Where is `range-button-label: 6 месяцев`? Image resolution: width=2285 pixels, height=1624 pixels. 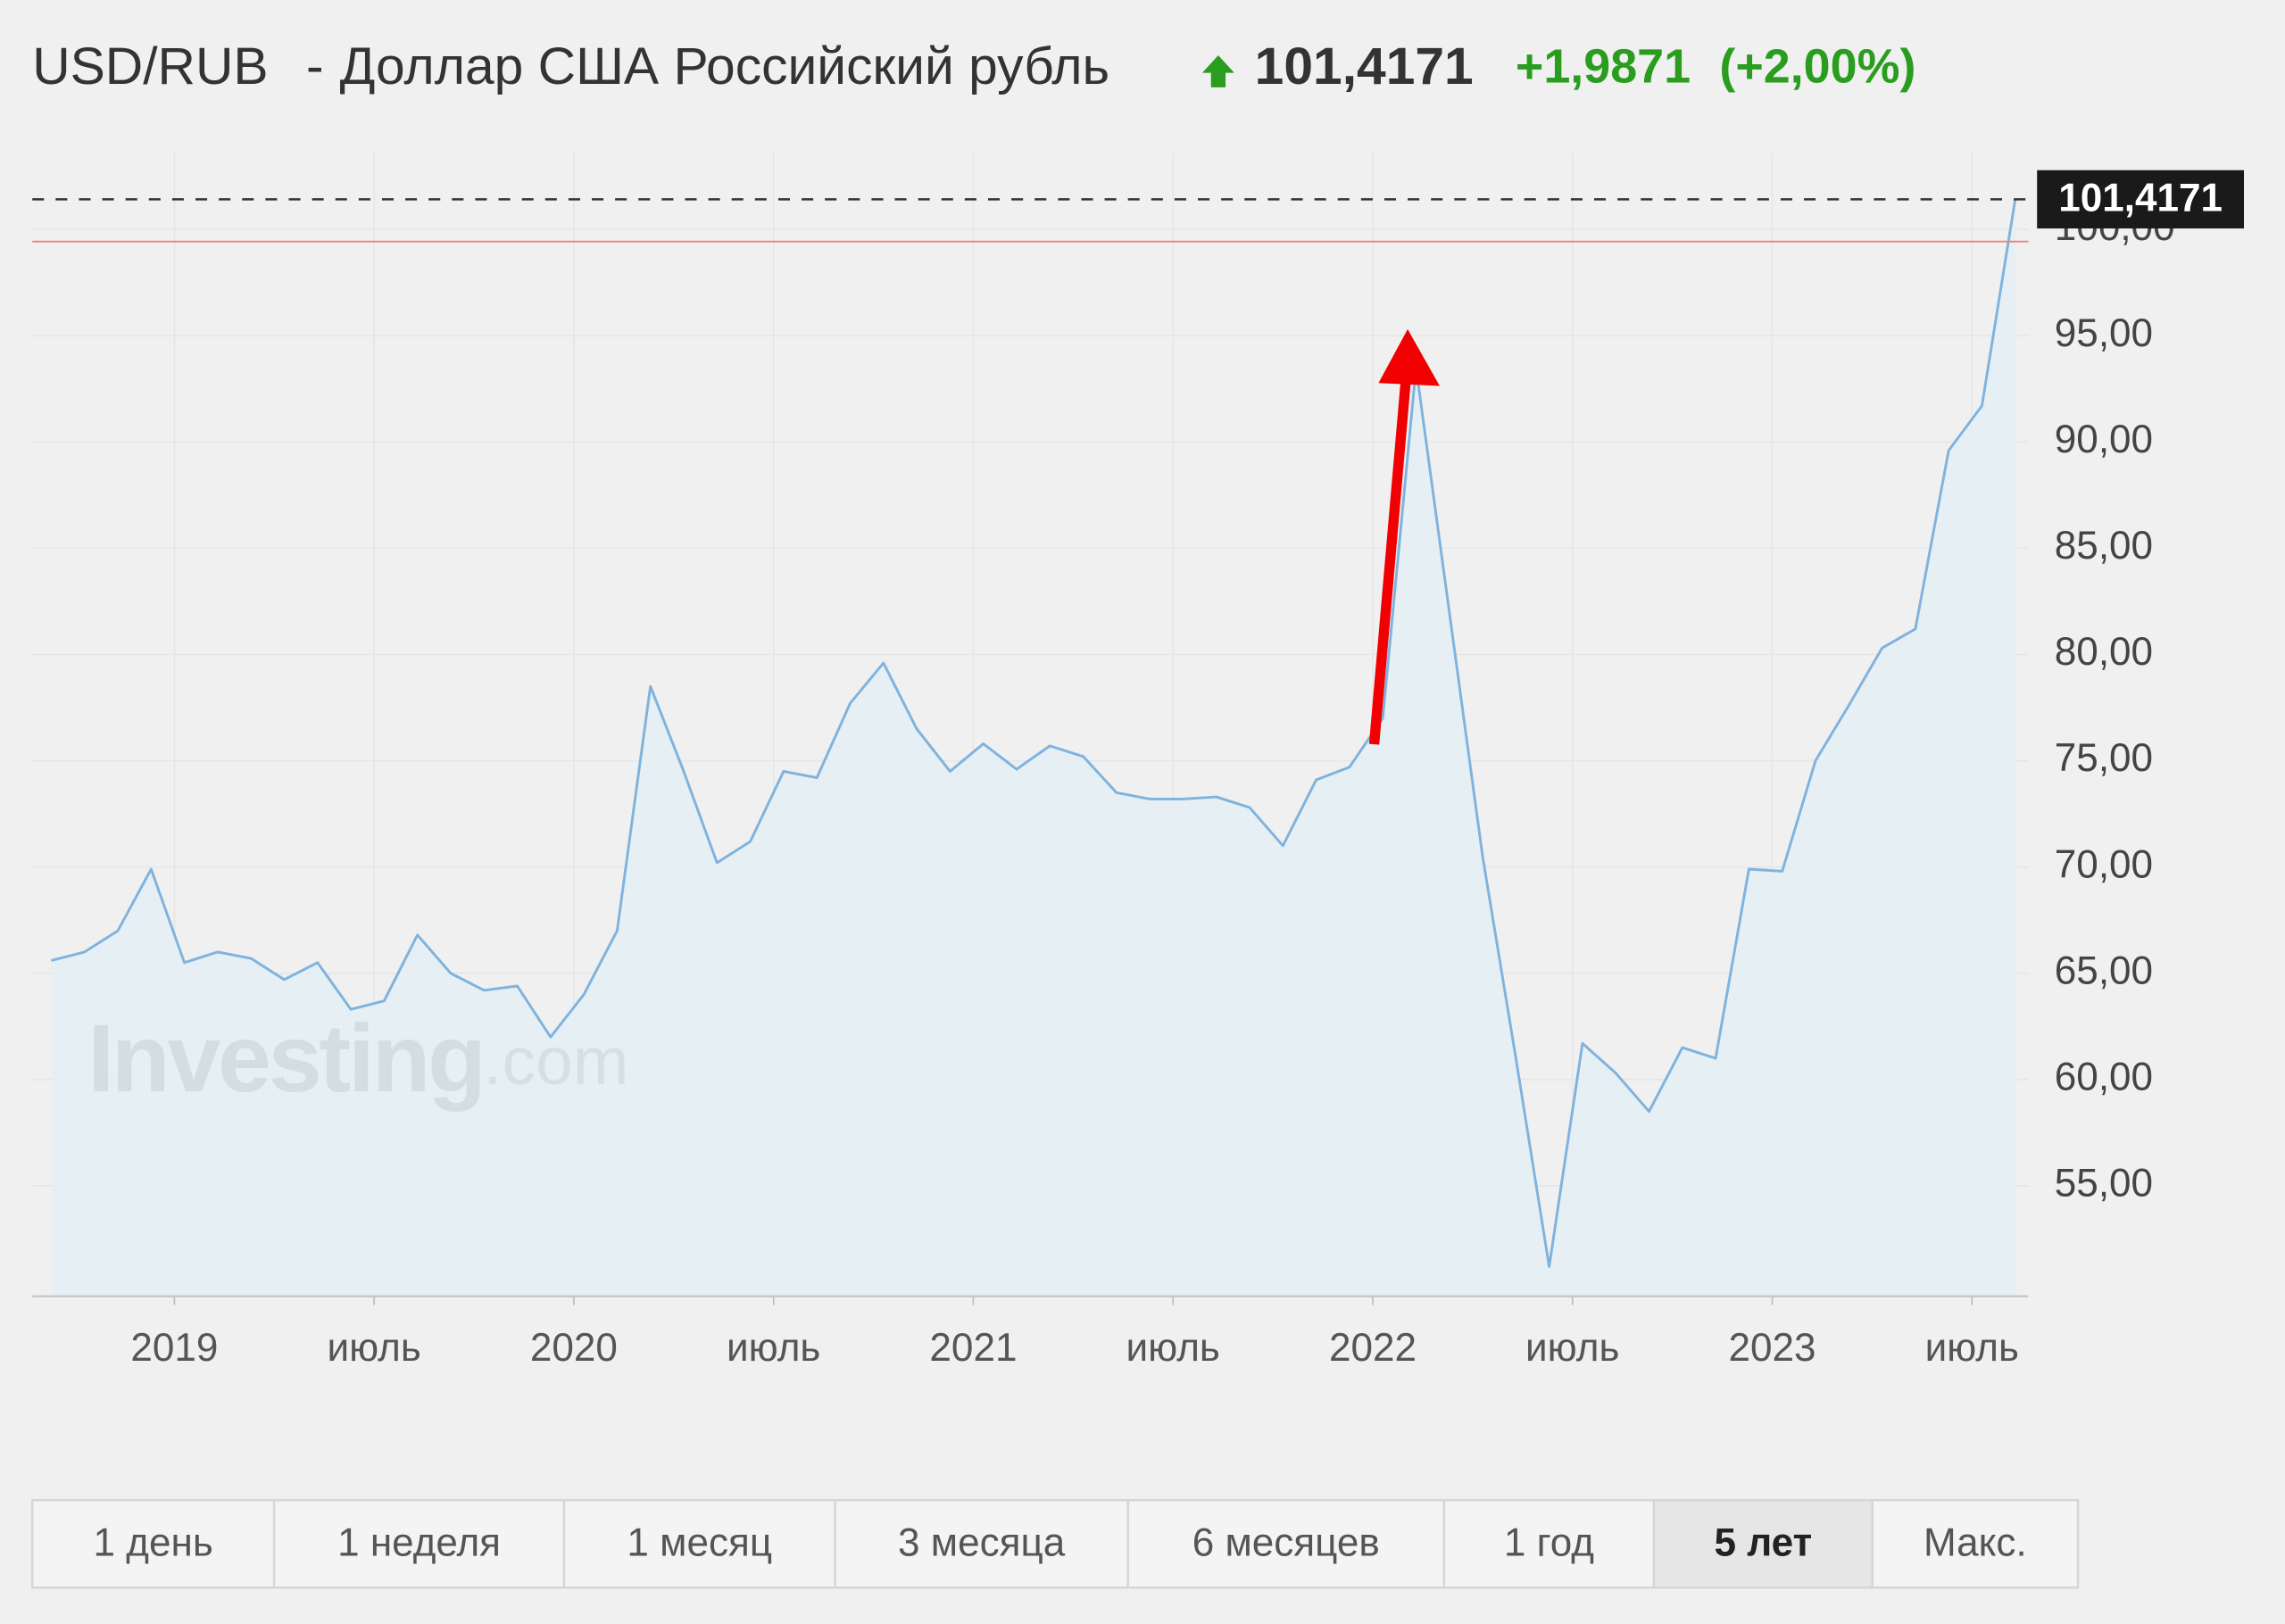 range-button-label: 6 месяцев is located at coordinates (1286, 1542).